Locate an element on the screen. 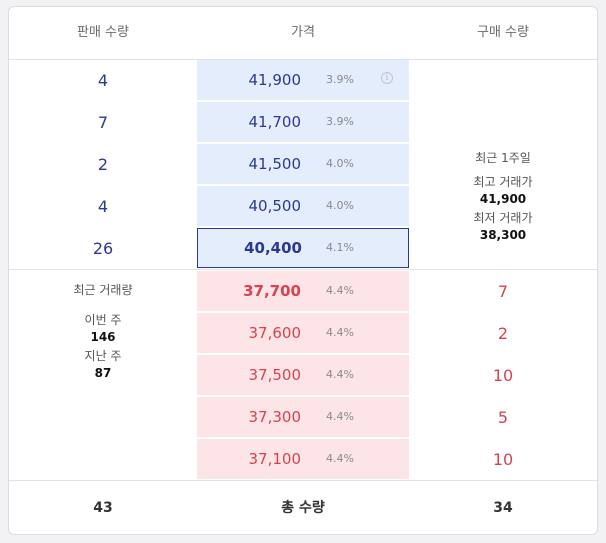 Image resolution: width=606 pixels, height=543 pixels. buy-price-cell: 37,100 4.4% is located at coordinates (303, 459).